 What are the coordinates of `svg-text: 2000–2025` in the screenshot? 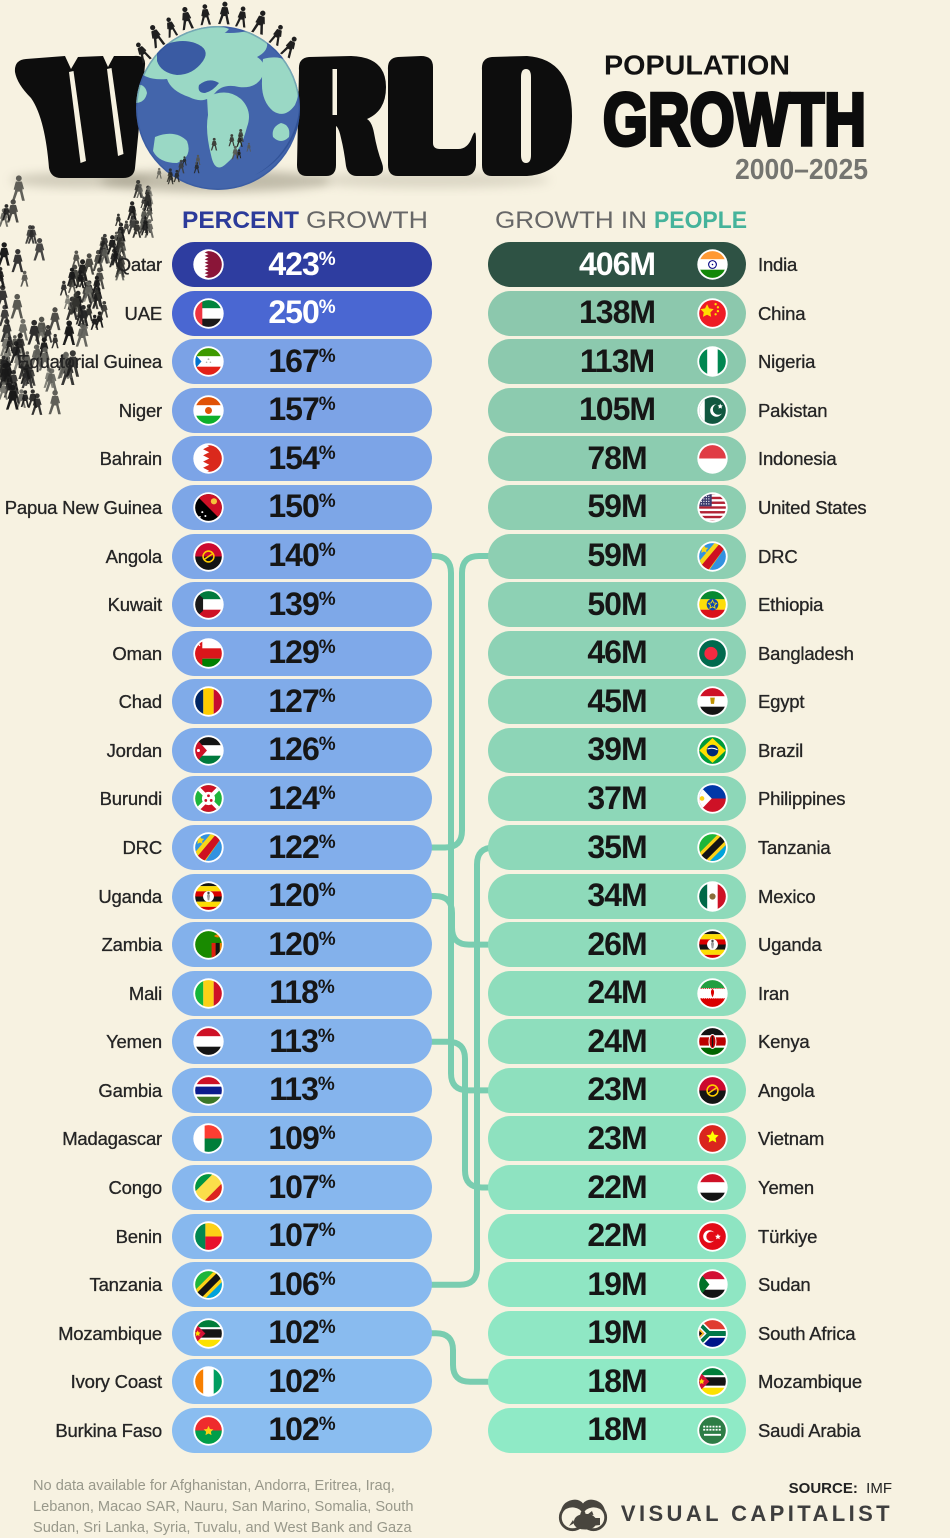 It's located at (801, 170).